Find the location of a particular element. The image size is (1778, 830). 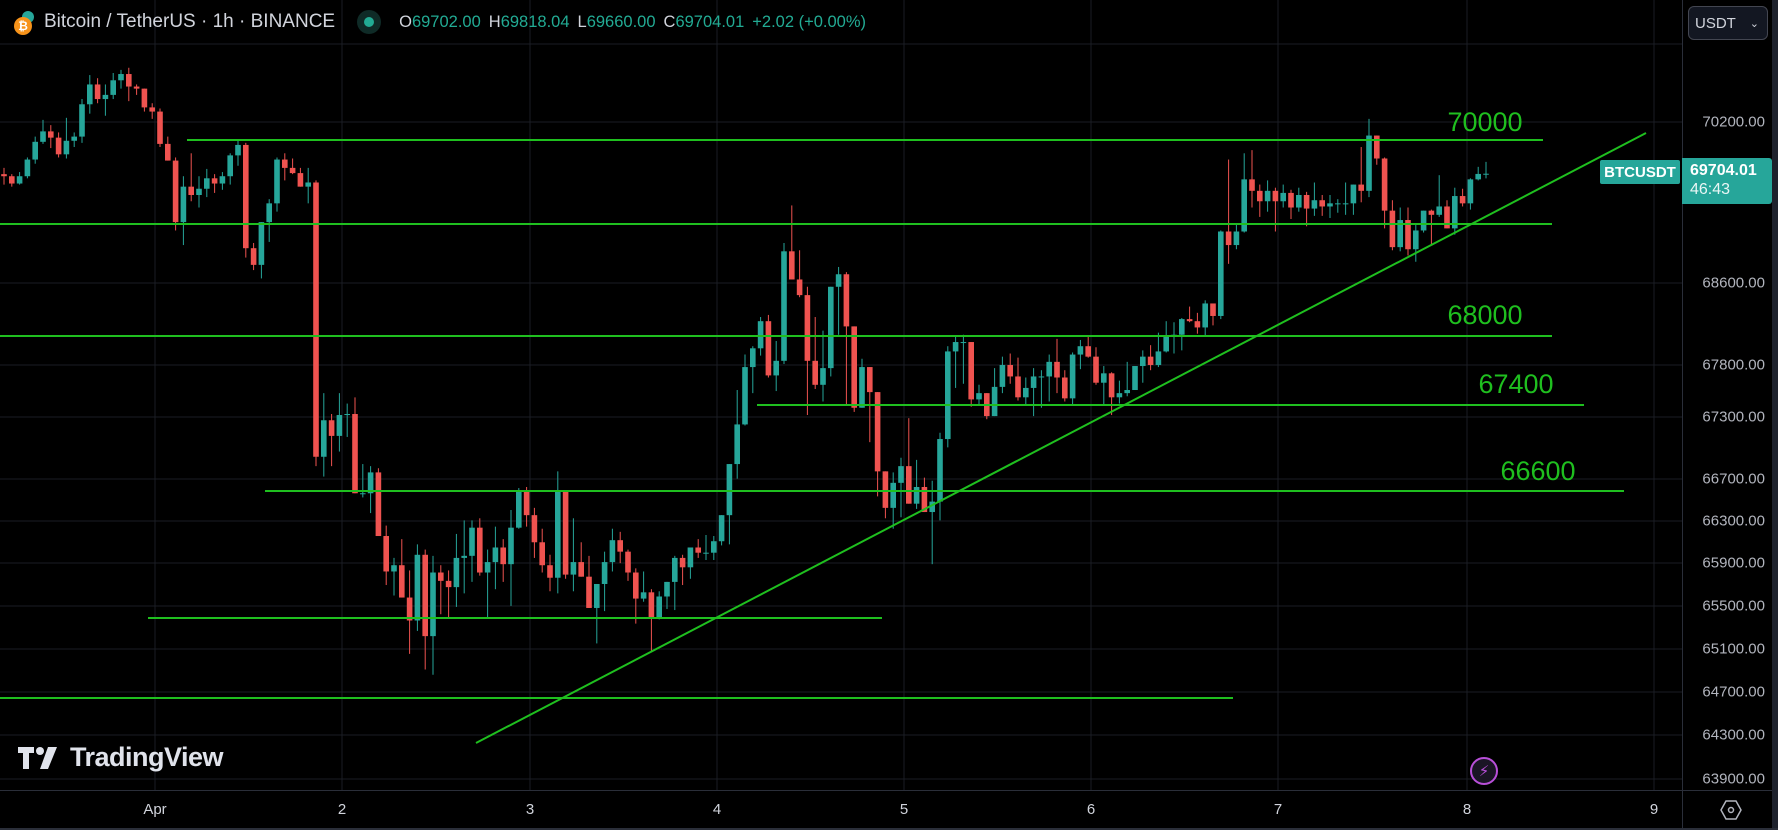

level-label: 68000 is located at coordinates (1485, 315).